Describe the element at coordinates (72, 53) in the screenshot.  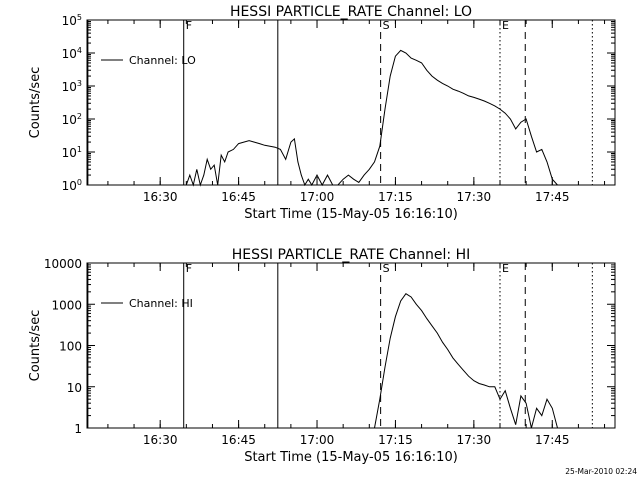
I see `chart-1-y-tick-label: 10⁴` at that location.